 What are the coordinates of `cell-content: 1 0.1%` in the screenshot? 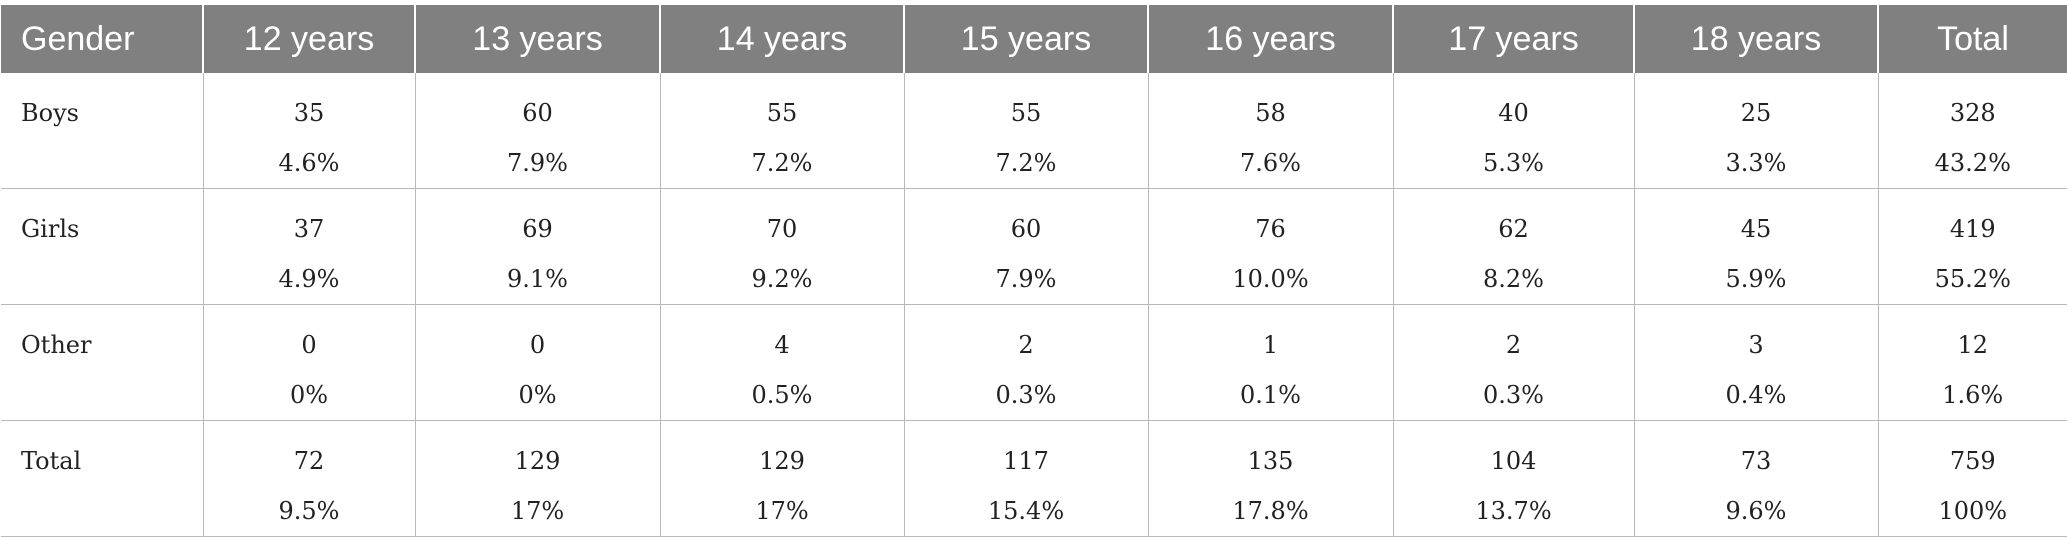 It's located at (1271, 362).